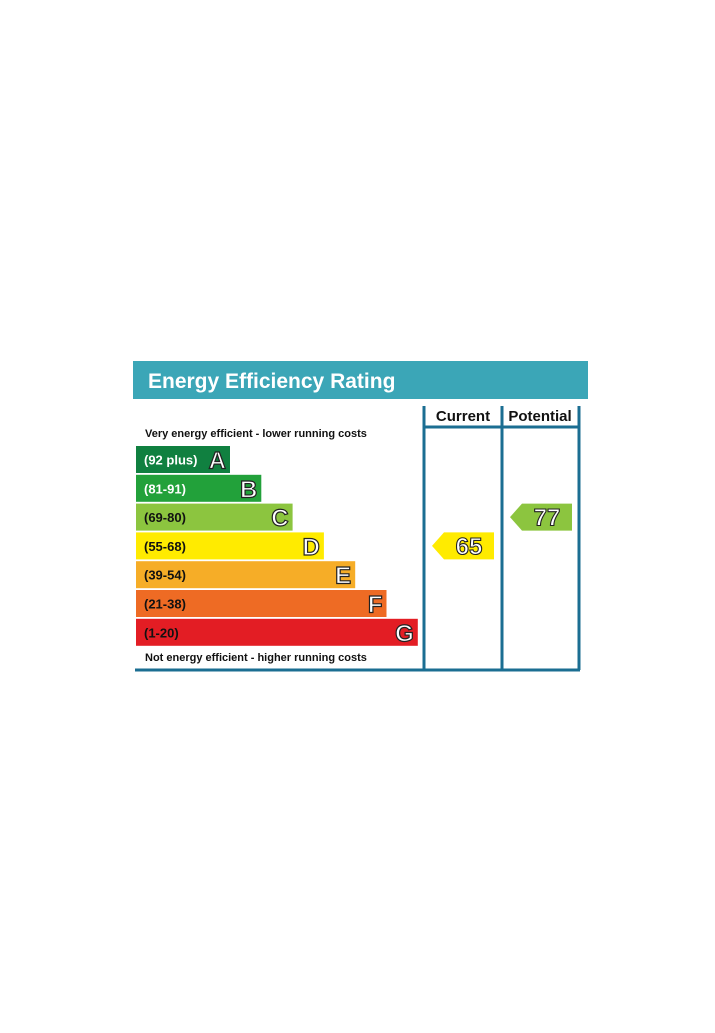 The height and width of the screenshot is (1033, 715). I want to click on band-e-letter: E, so click(343, 576).